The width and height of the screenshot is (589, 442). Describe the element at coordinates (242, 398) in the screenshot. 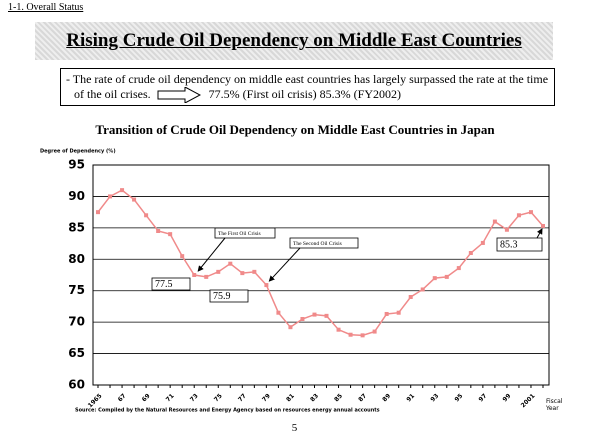

I see `x-tick-label: 77` at that location.